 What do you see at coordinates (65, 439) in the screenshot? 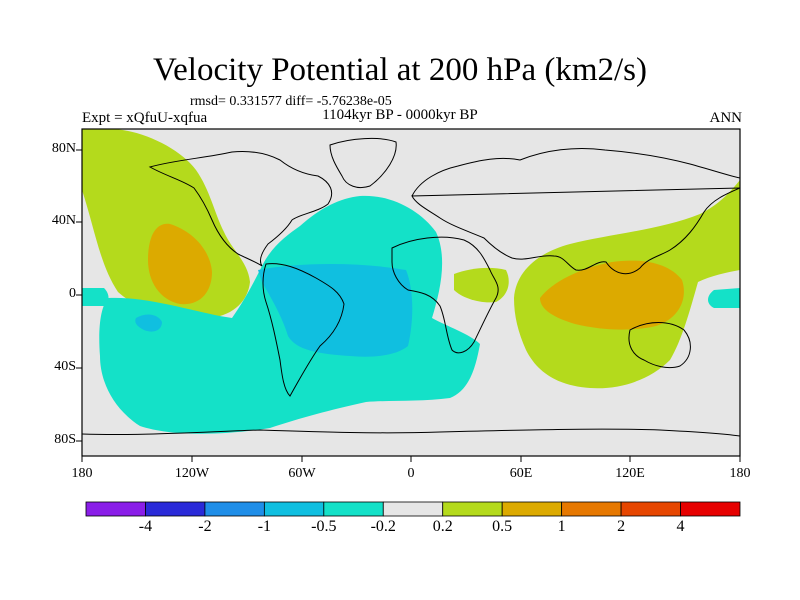
I see `lat-label-80s: 80S` at bounding box center [65, 439].